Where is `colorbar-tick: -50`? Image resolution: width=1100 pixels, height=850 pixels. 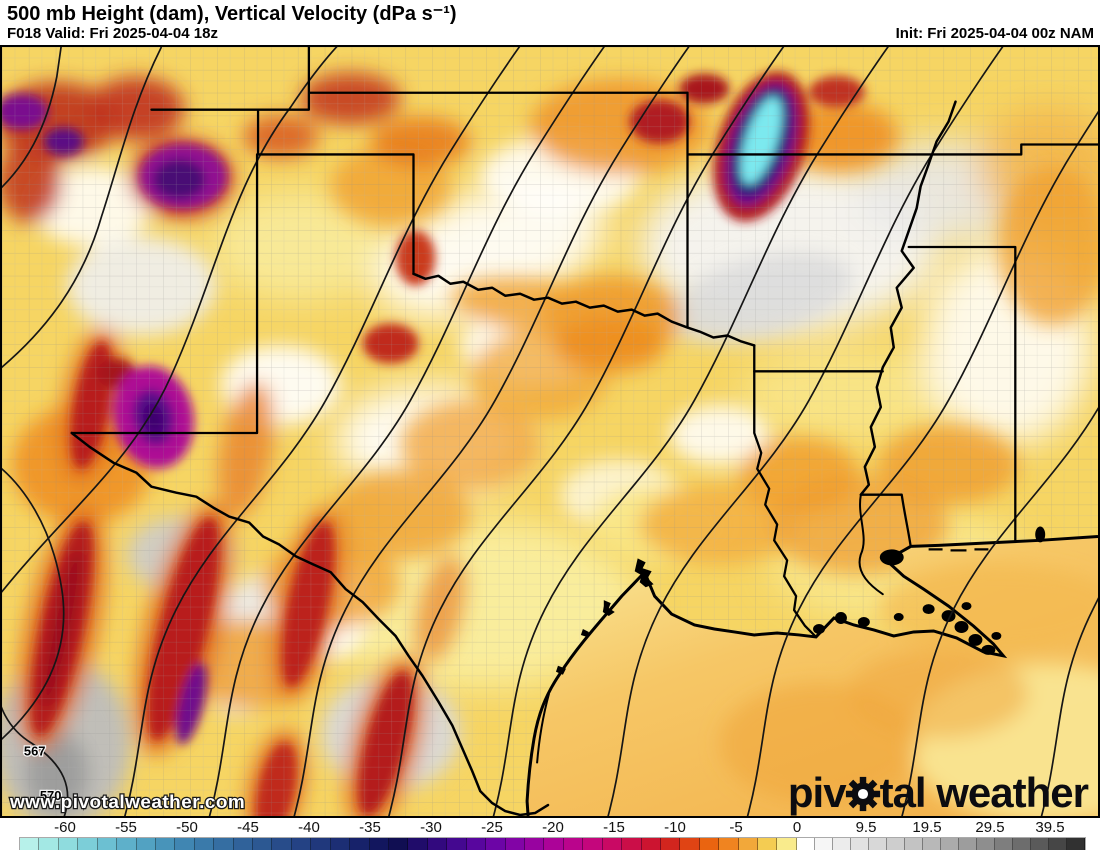
colorbar-tick: -50 is located at coordinates (187, 827).